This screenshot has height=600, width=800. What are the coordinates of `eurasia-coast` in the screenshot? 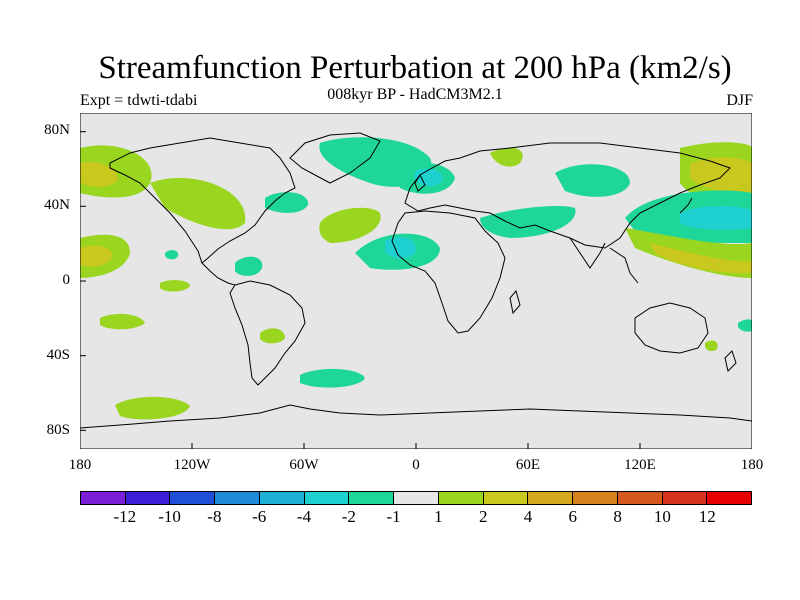 It's located at (567, 195).